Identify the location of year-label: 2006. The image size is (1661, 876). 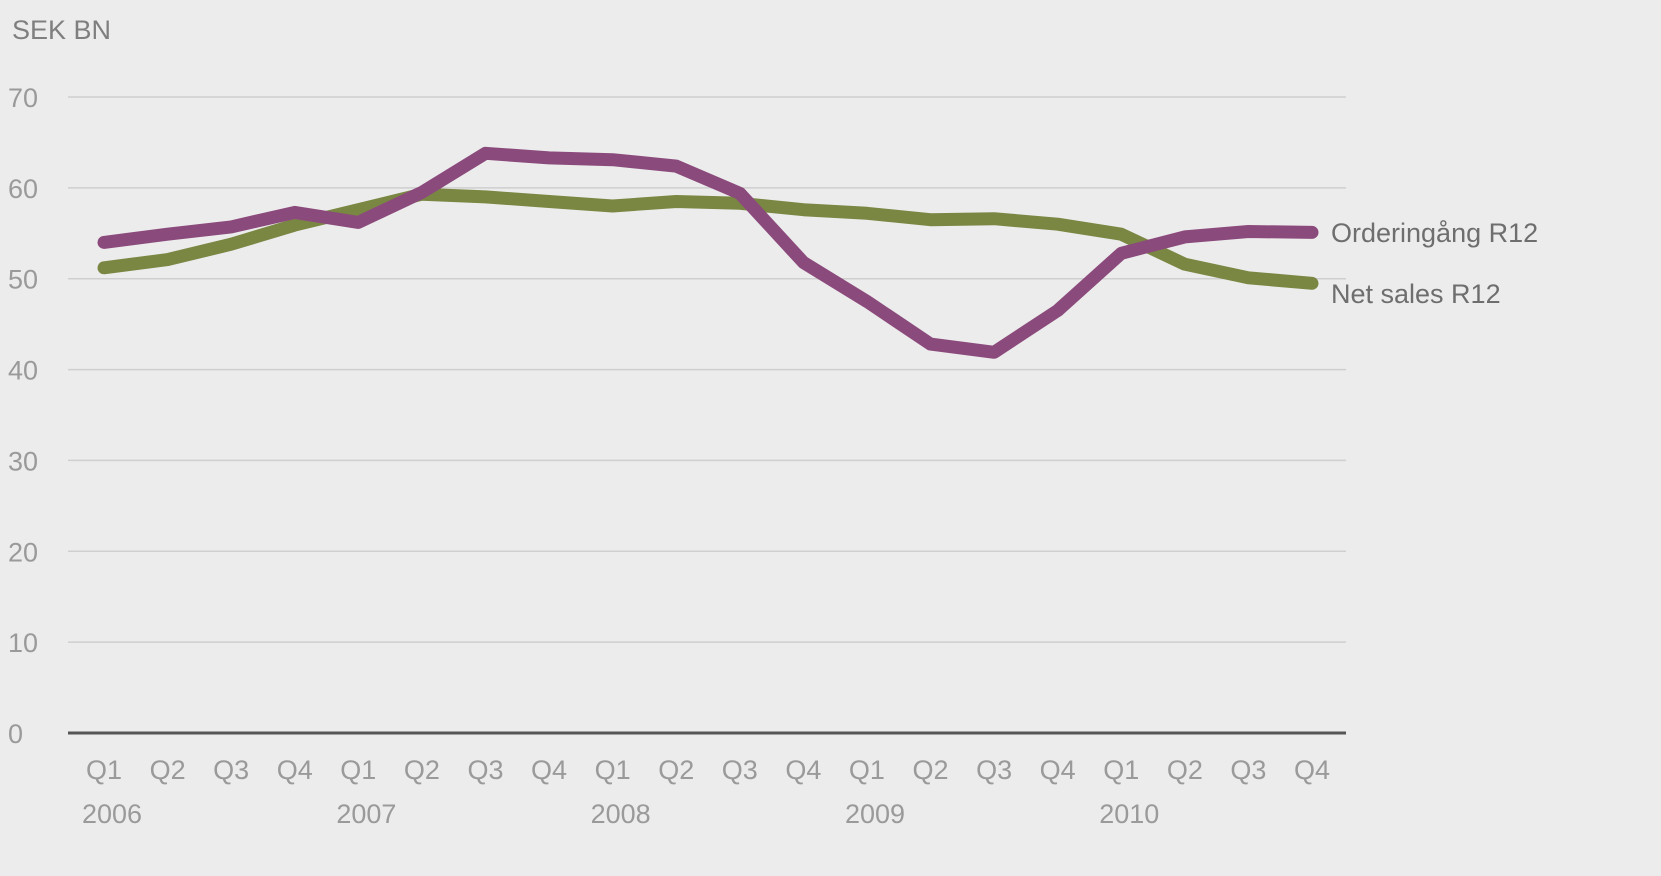
(112, 814).